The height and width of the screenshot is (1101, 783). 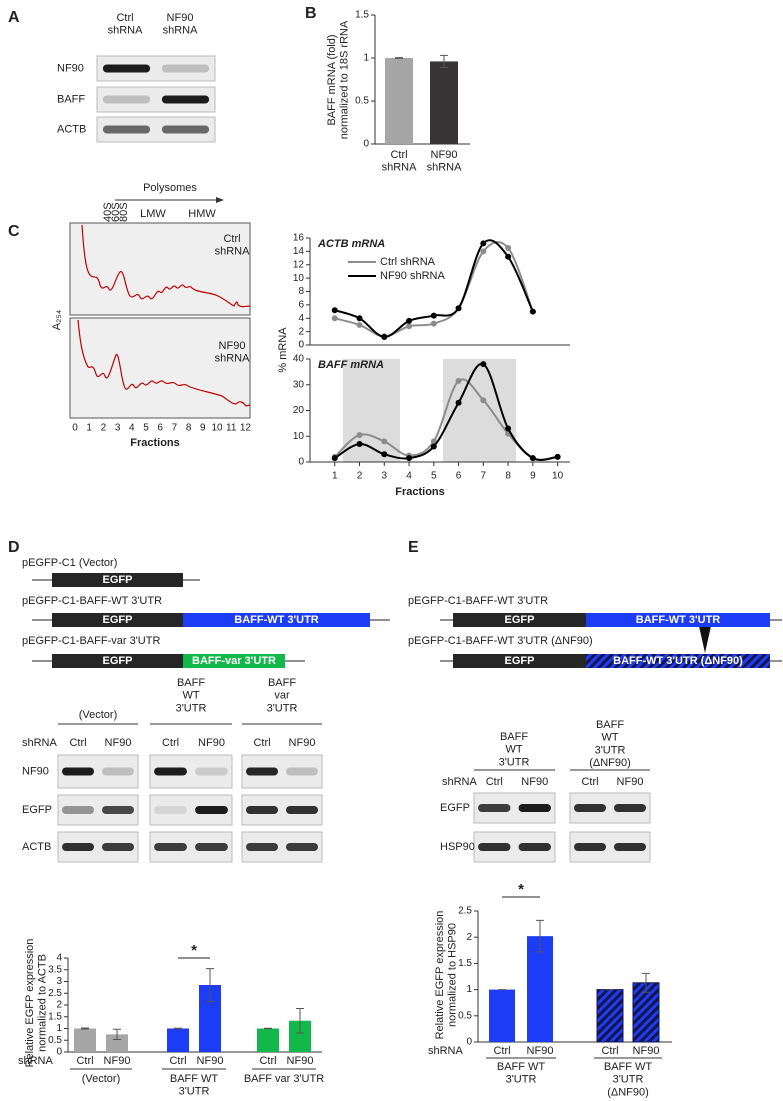 What do you see at coordinates (282, 695) in the screenshot?
I see `blot-group-label: BAFF var 3'UTR` at bounding box center [282, 695].